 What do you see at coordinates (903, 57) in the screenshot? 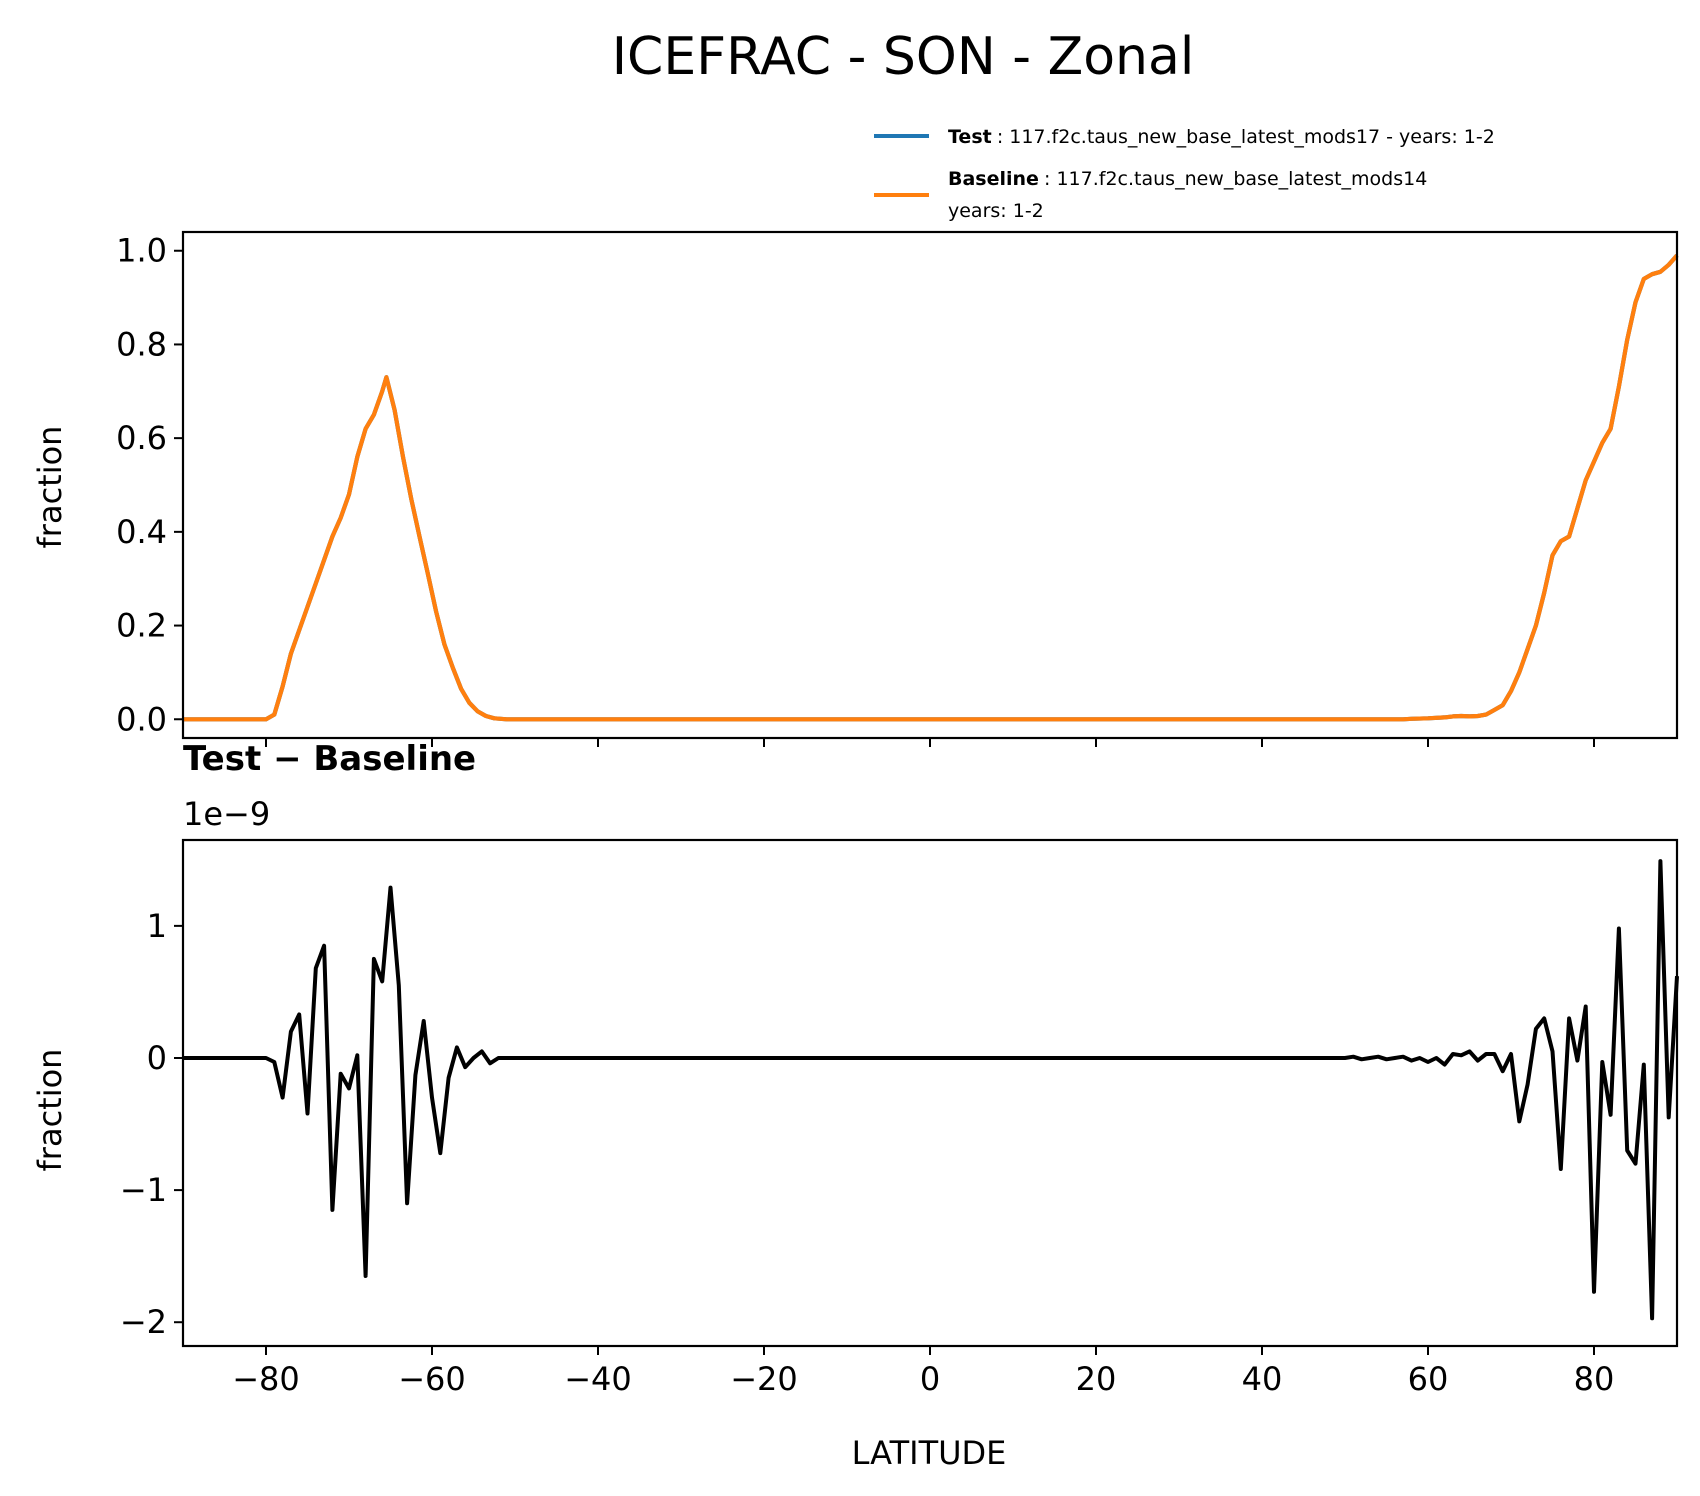
I see `chart-title: ICEFRAC - SON - Zonal` at bounding box center [903, 57].